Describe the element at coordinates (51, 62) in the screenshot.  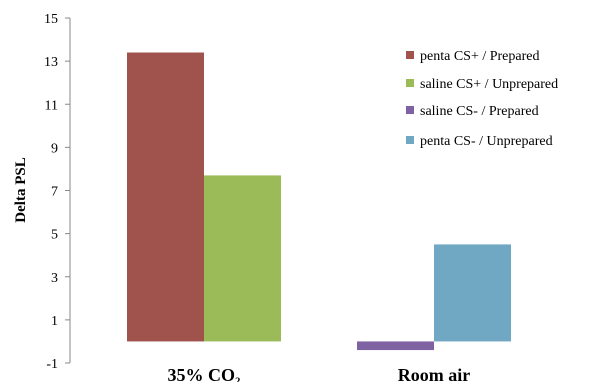
I see `y-tick-label: 13` at that location.